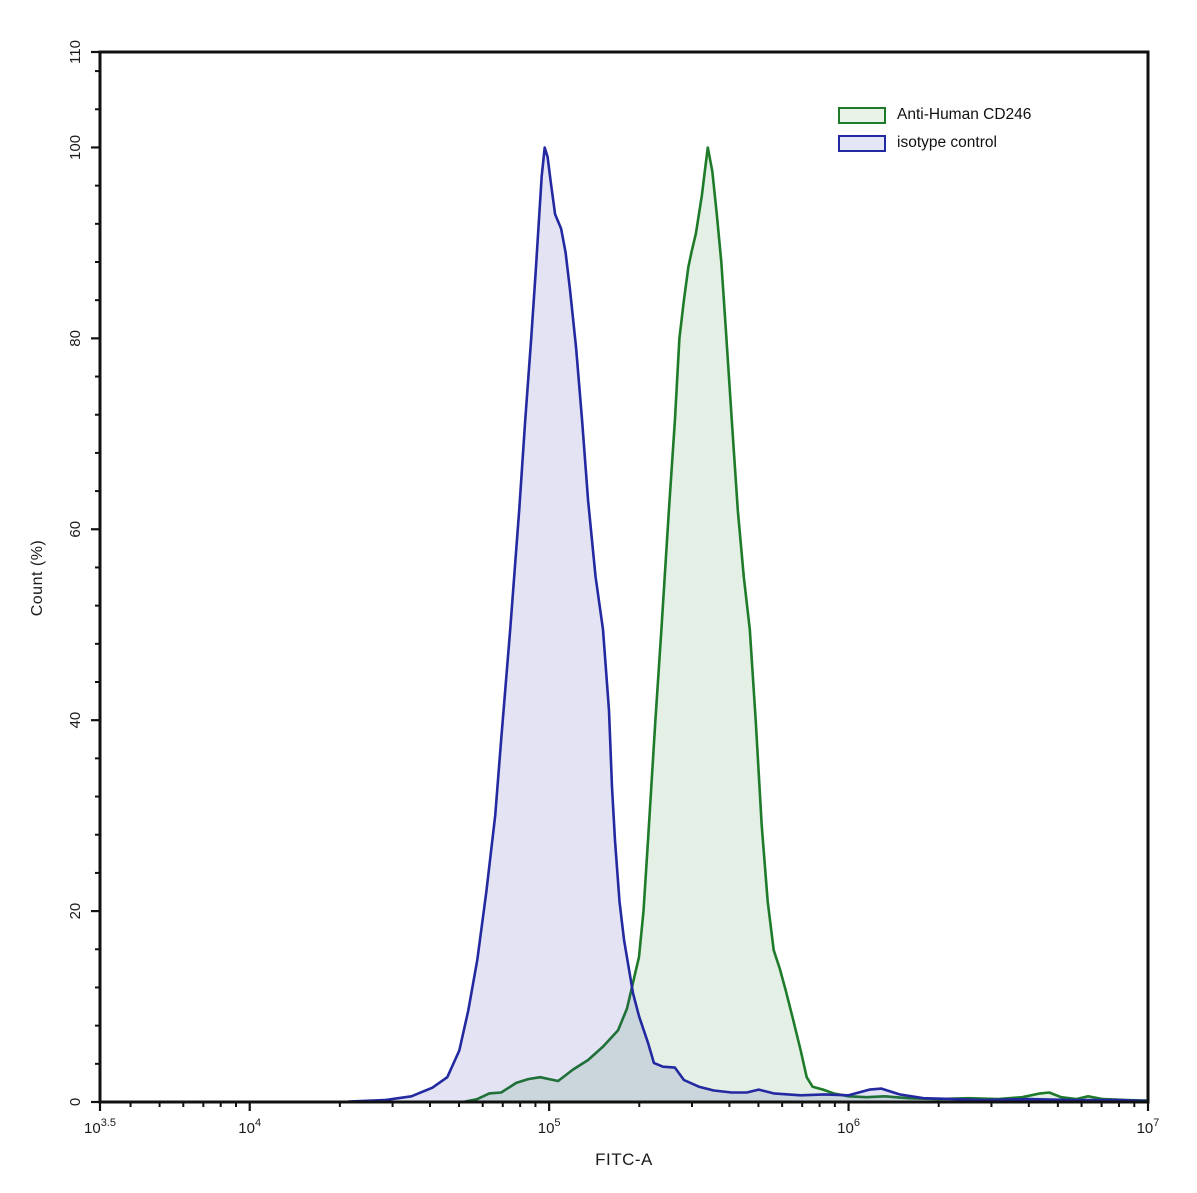  What do you see at coordinates (1148, 1127) in the screenshot?
I see `x-tick-label: 10⁷` at bounding box center [1148, 1127].